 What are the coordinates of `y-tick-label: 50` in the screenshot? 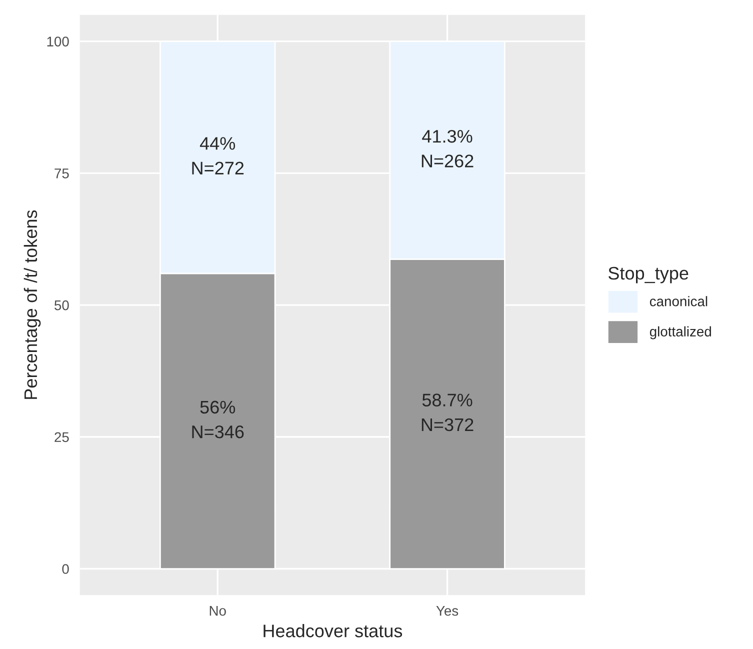 It's located at (61, 305).